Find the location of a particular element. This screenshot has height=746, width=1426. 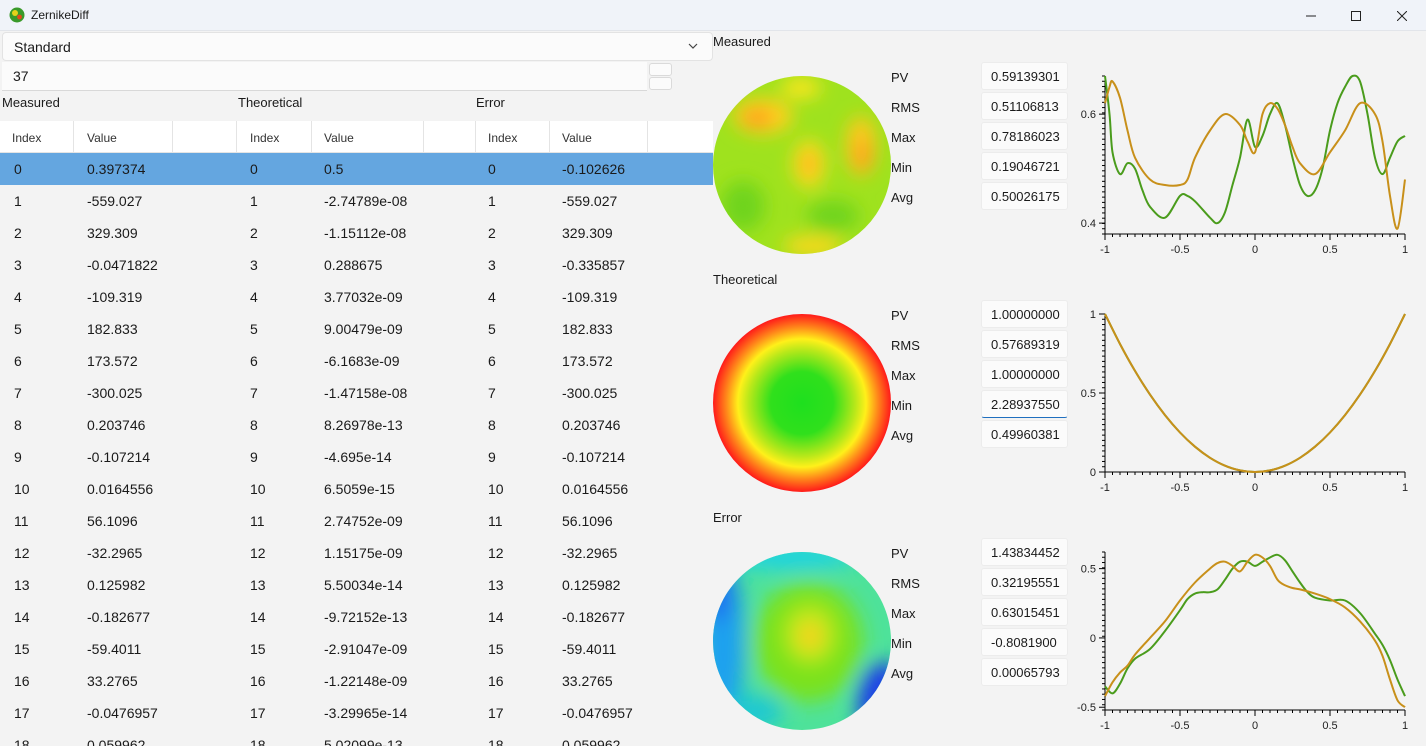

close-icon is located at coordinates (1402, 15).